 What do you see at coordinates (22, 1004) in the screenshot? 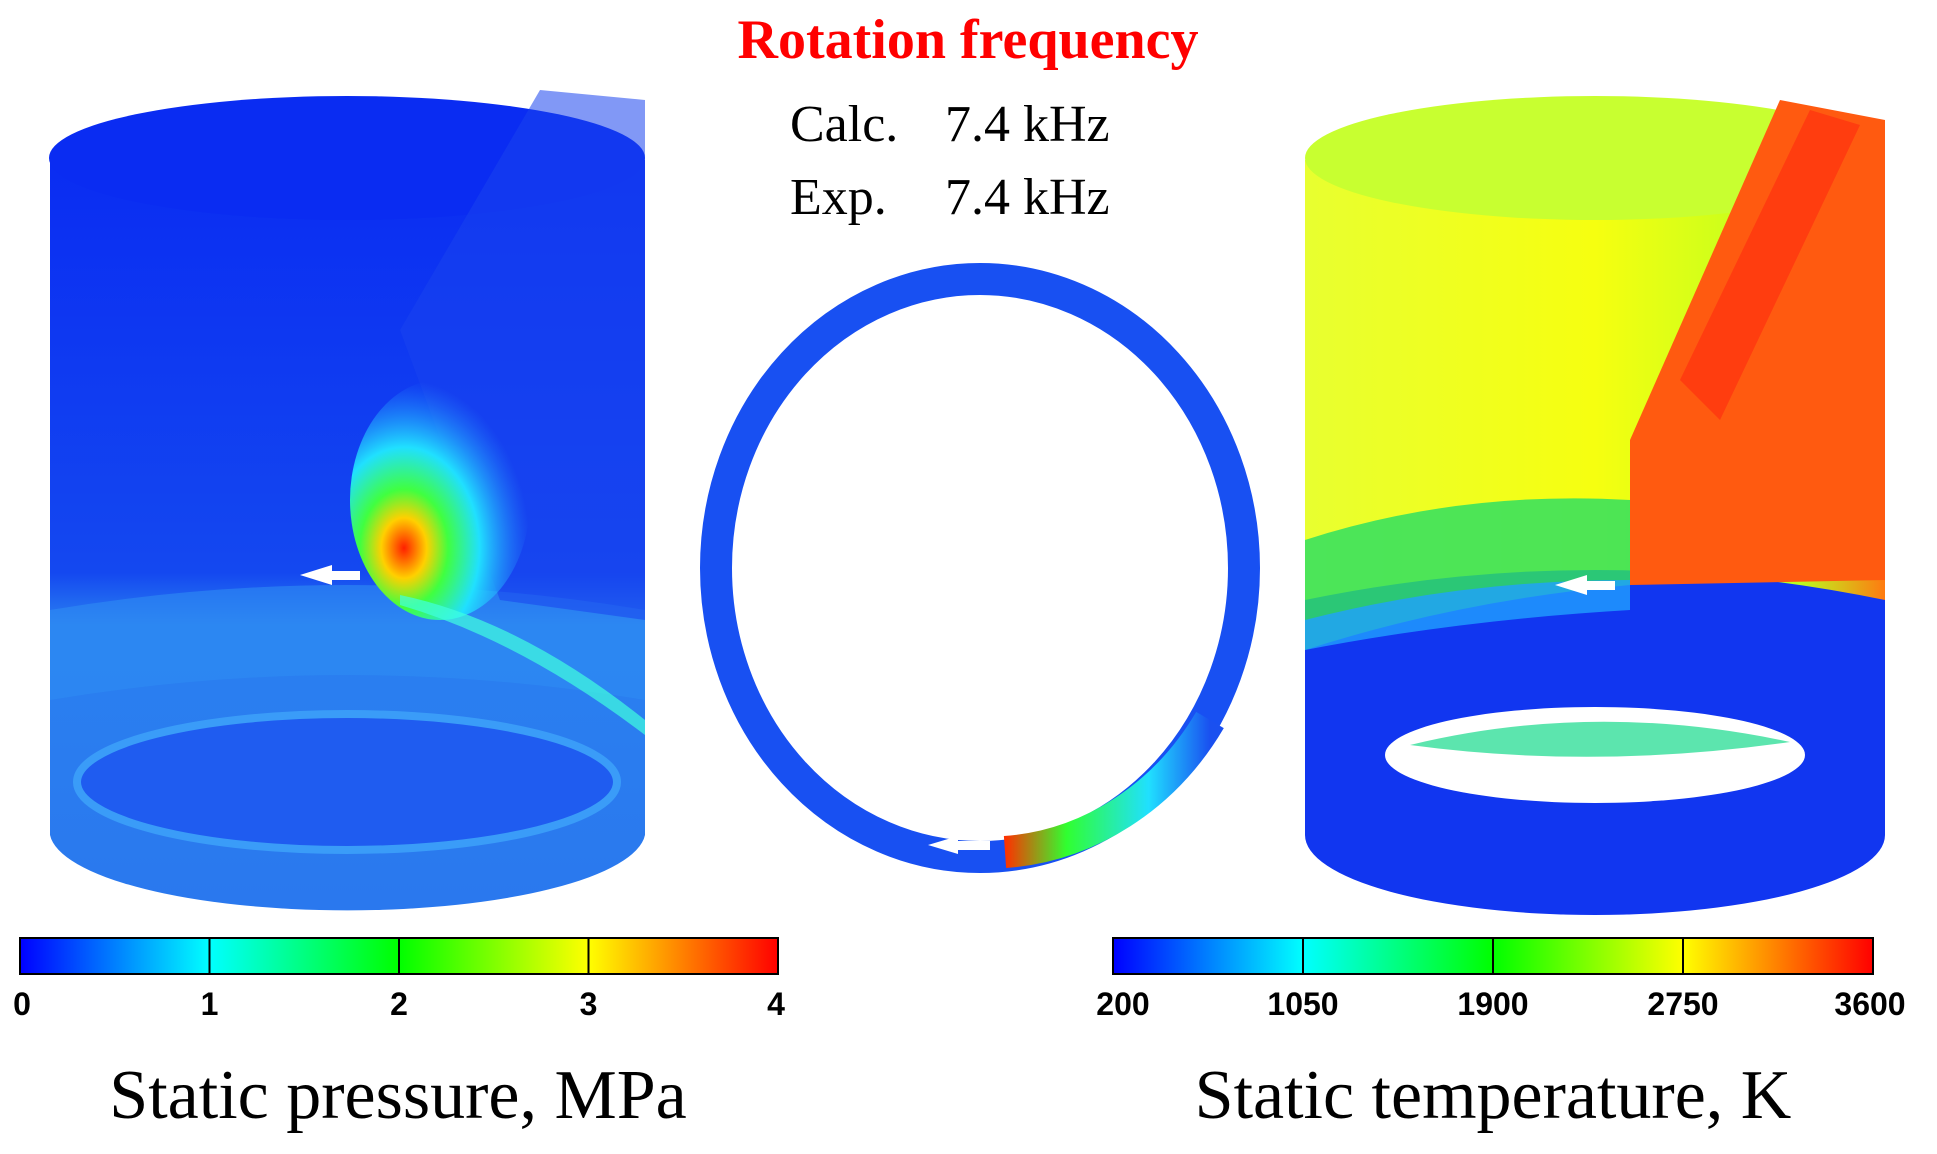
I see `pressure-tick-label: 0` at bounding box center [22, 1004].